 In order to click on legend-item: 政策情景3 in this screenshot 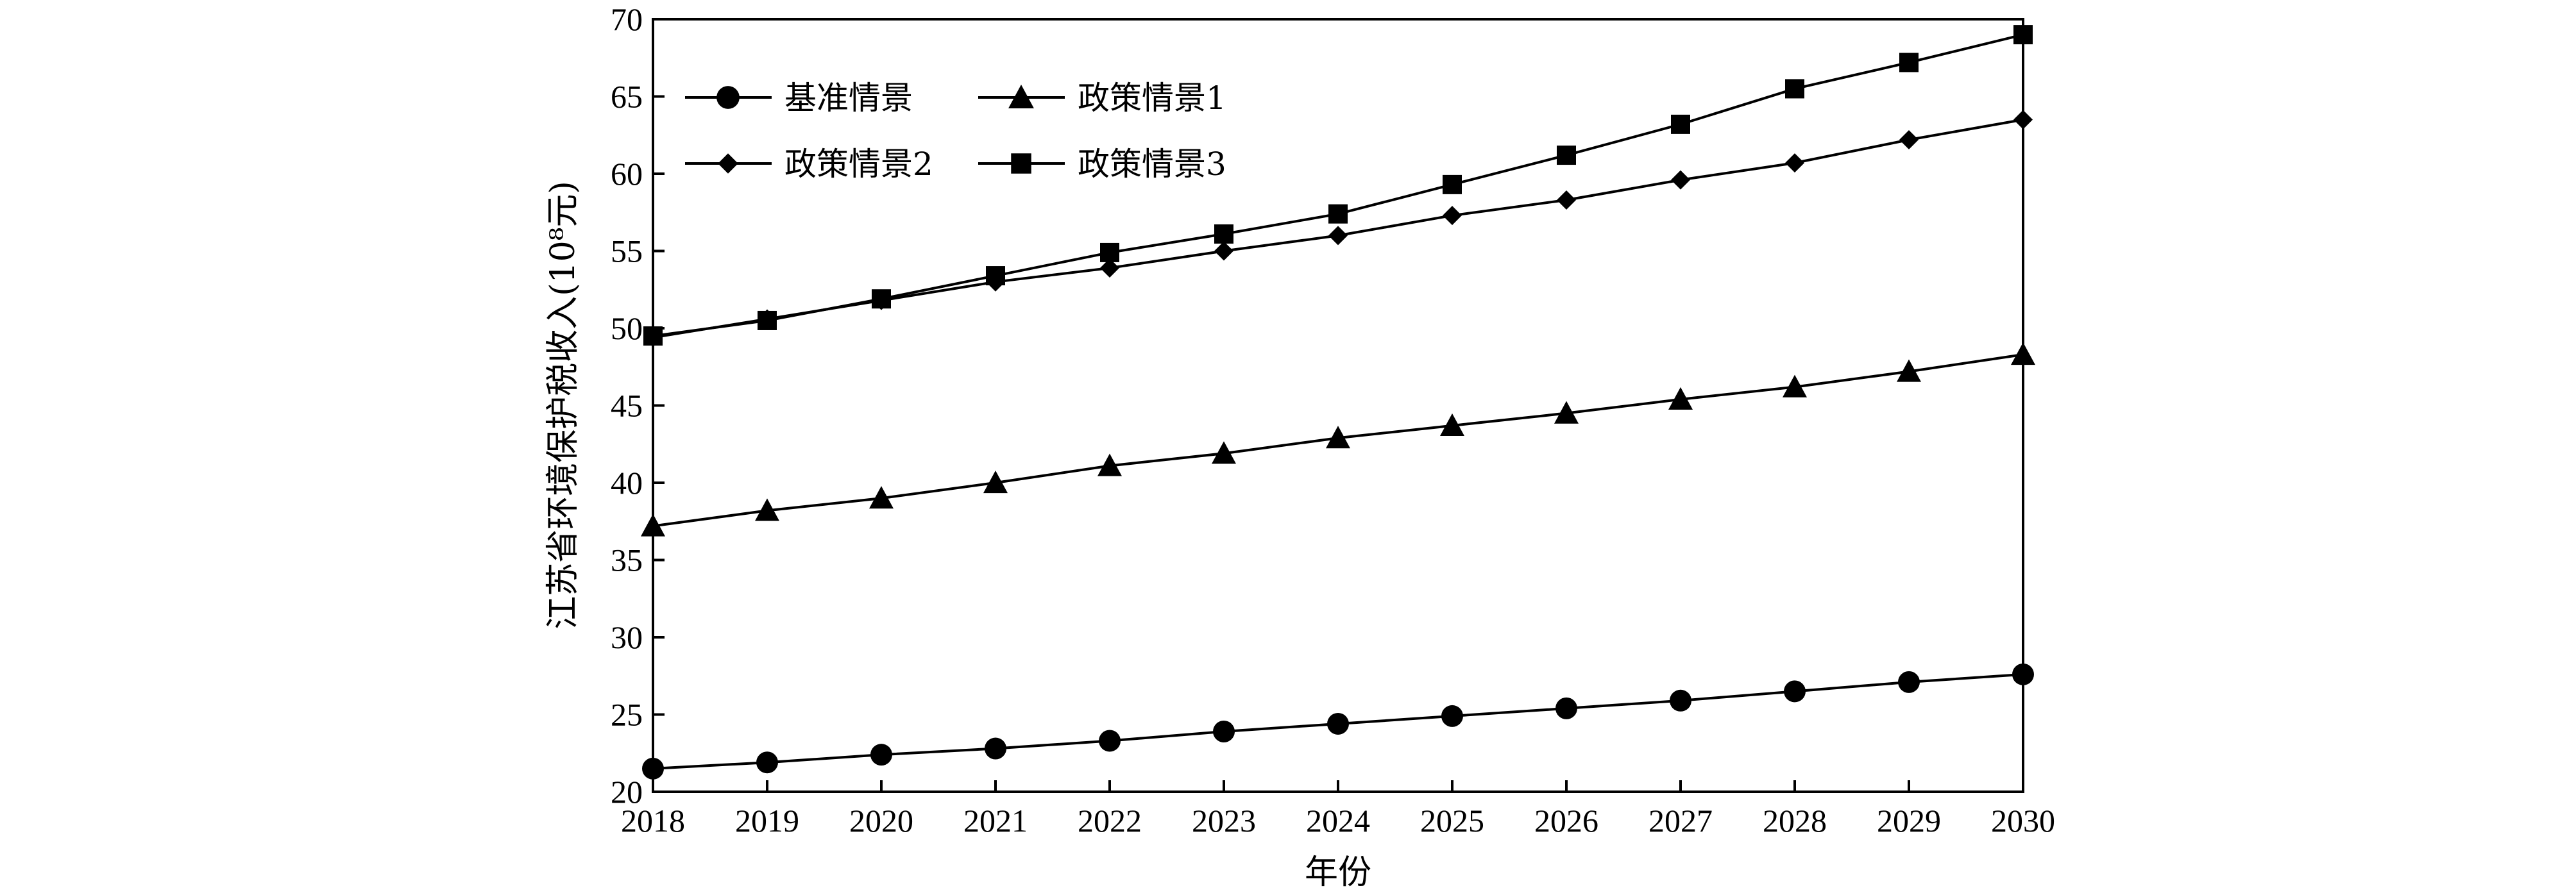, I will do `click(1102, 164)`.